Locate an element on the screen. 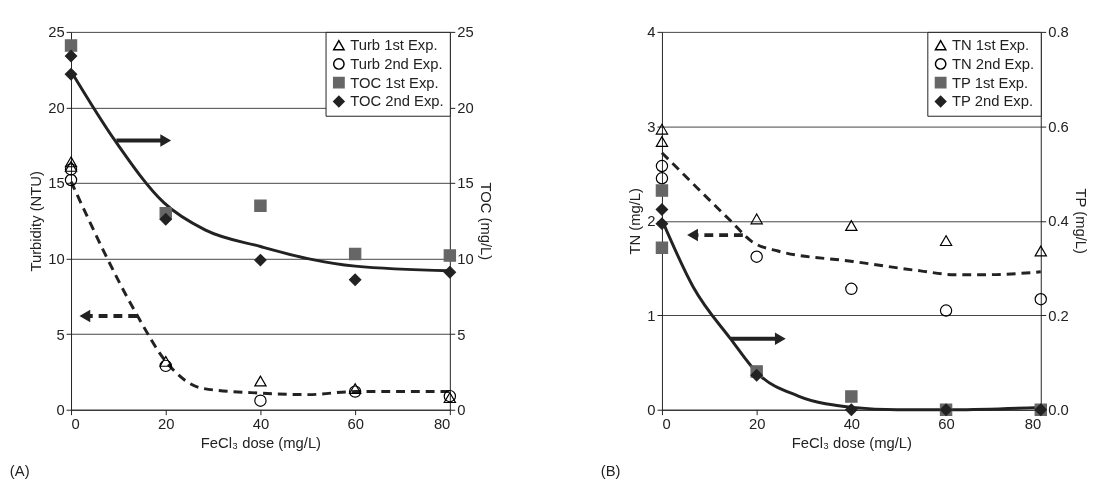  legend-label: TP 2nd Exp. is located at coordinates (992, 101).